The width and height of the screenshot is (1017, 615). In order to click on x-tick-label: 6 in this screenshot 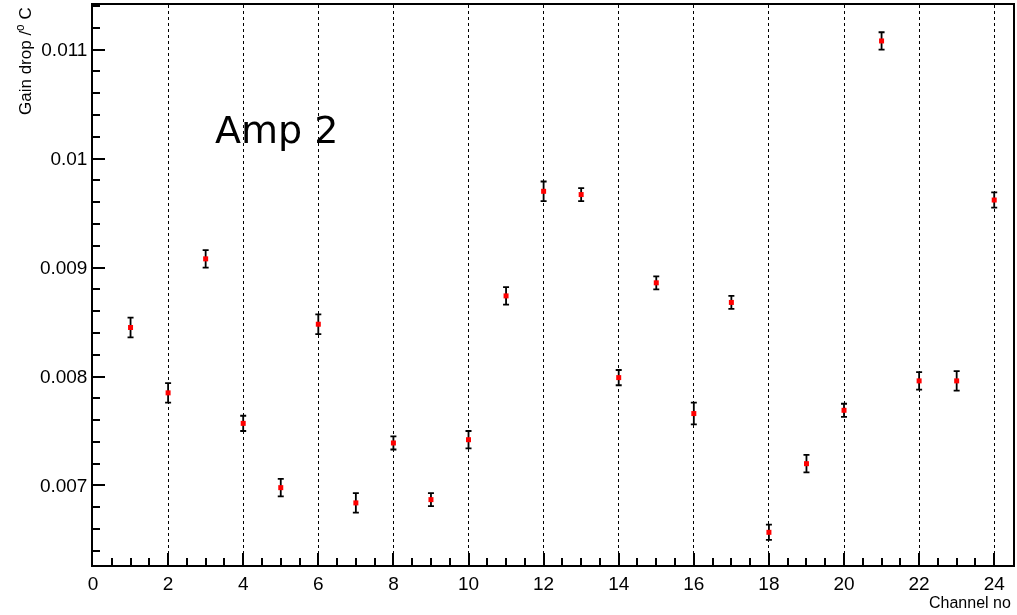, I will do `click(318, 583)`.